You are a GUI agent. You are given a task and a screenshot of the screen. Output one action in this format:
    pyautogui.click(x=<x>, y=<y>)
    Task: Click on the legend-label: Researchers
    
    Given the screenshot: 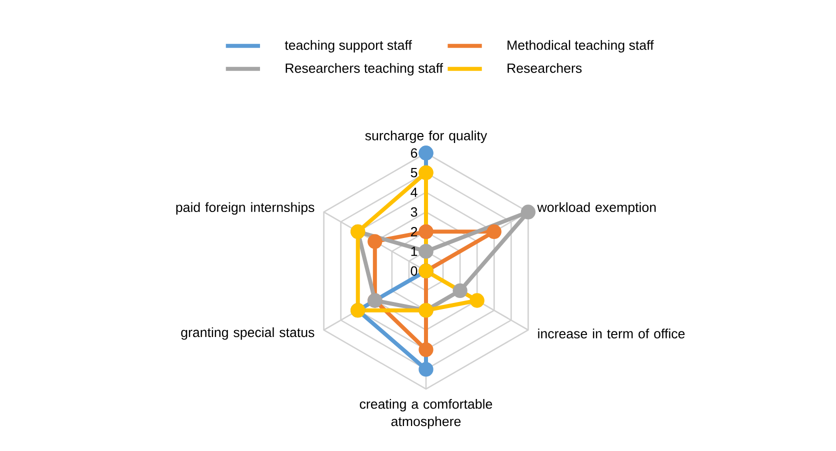 What is the action you would take?
    pyautogui.click(x=545, y=68)
    